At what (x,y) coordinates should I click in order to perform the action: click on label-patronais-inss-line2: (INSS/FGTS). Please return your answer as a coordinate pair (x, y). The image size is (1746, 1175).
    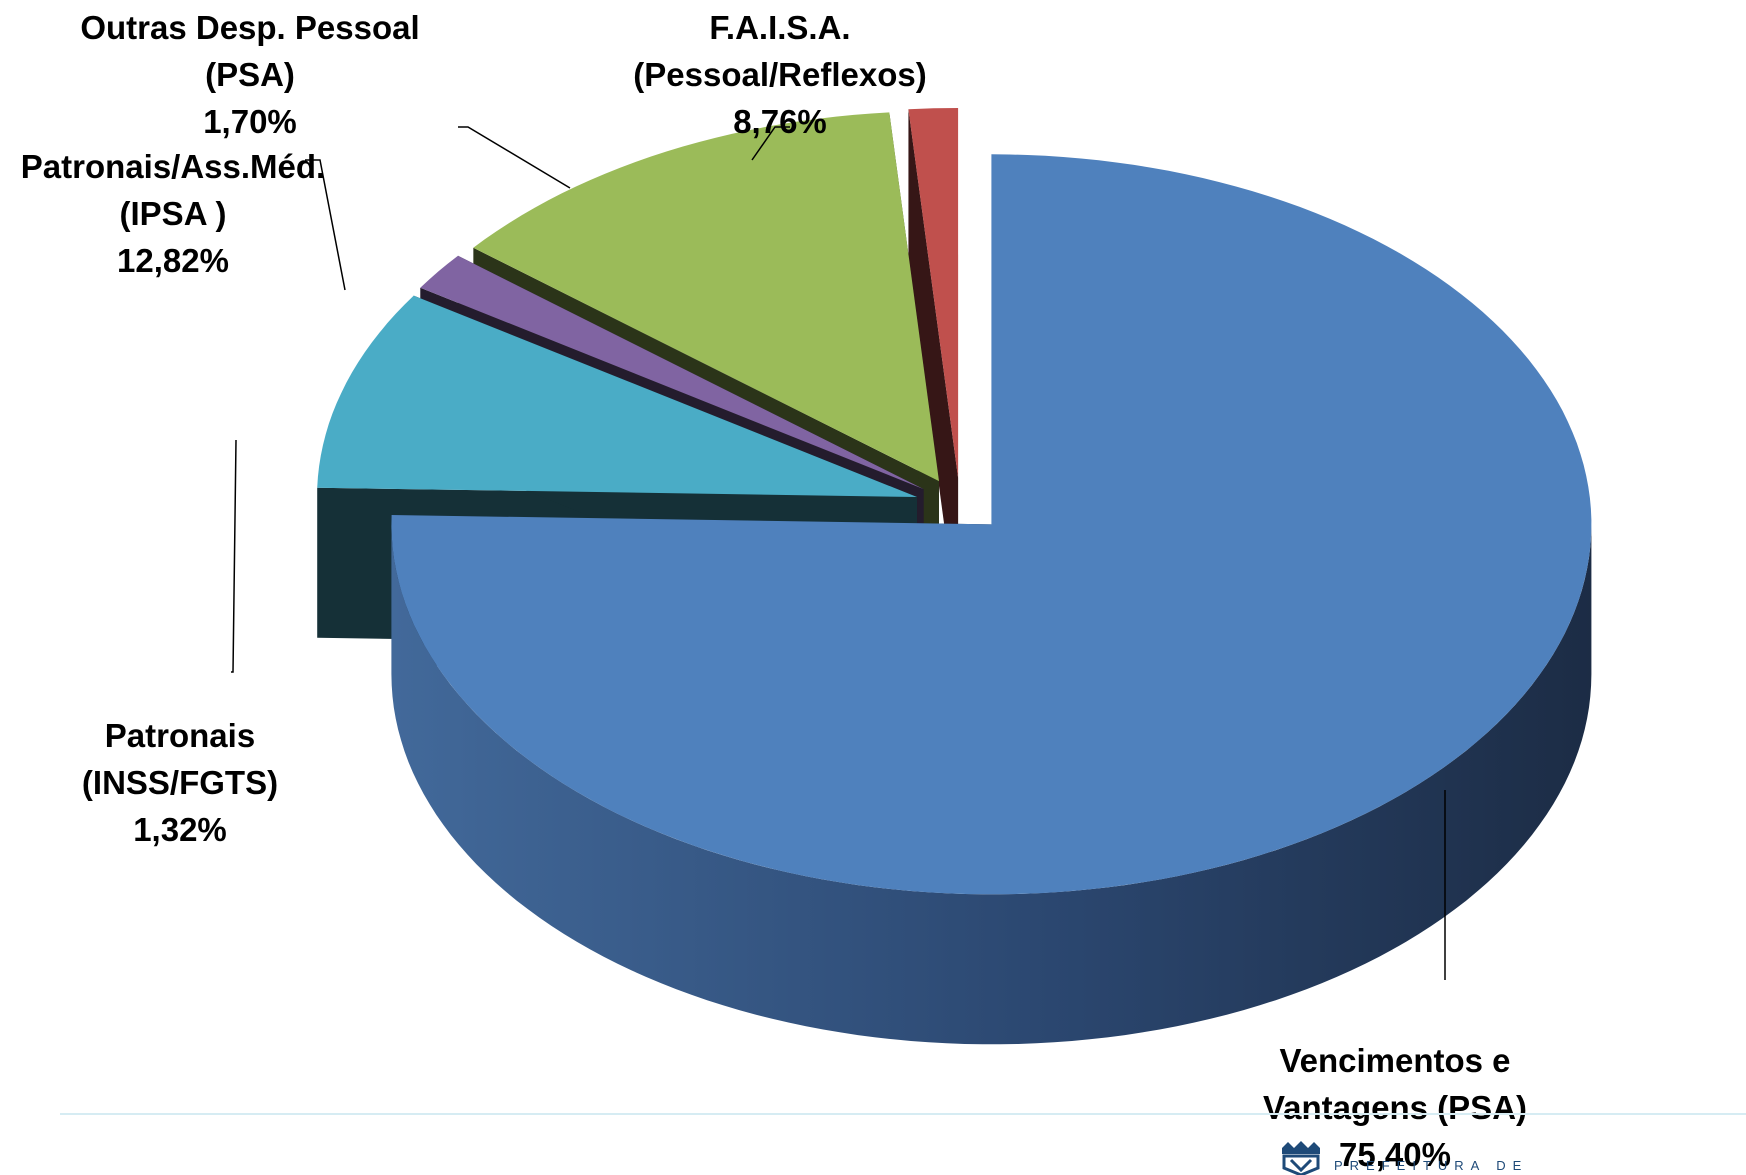
    Looking at the image, I should click on (180, 782).